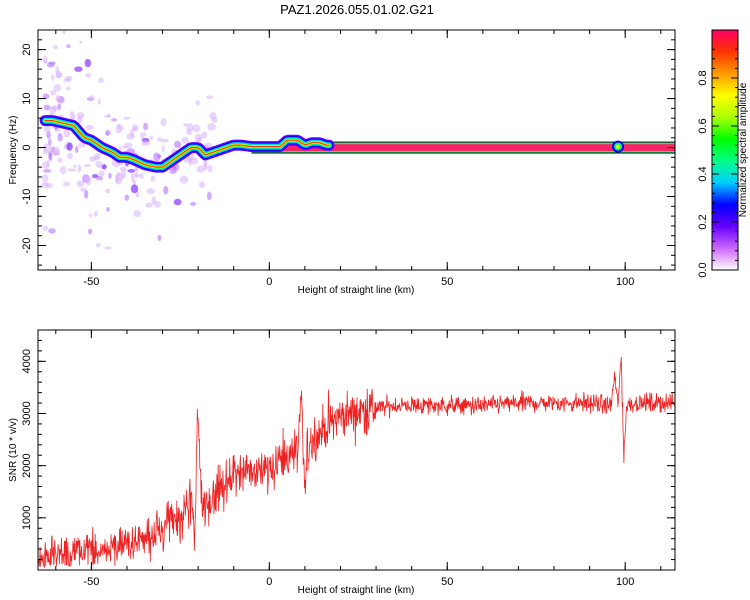 The height and width of the screenshot is (600, 750). What do you see at coordinates (743, 149) in the screenshot?
I see `colorbar-label: Normalized spectral amplitude` at bounding box center [743, 149].